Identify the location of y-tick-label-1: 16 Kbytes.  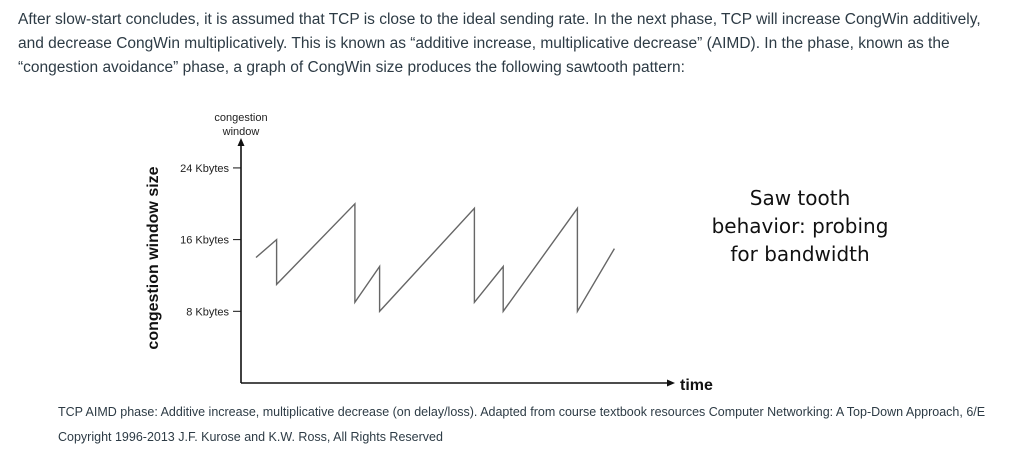
(204, 241).